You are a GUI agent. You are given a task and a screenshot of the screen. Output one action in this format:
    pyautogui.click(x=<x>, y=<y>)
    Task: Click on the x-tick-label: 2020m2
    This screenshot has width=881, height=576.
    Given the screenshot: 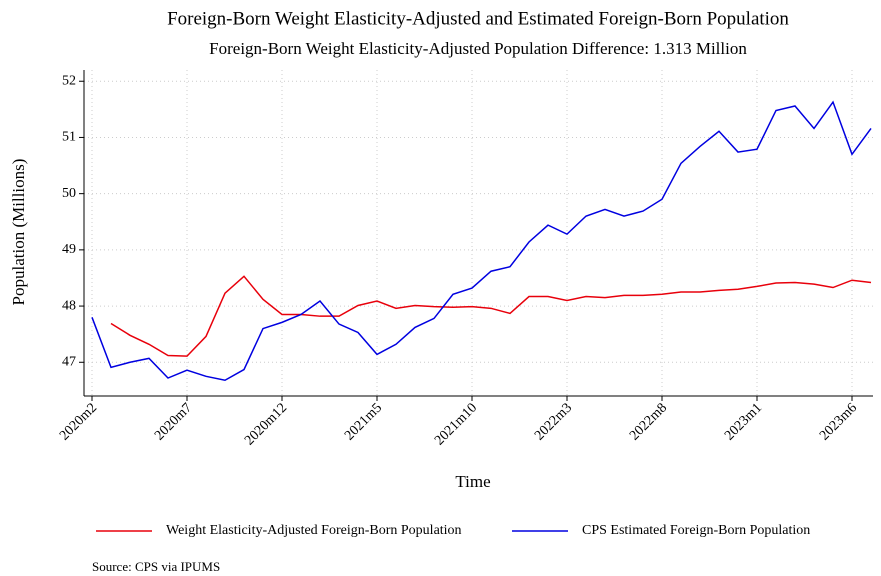 What is the action you would take?
    pyautogui.click(x=78, y=421)
    